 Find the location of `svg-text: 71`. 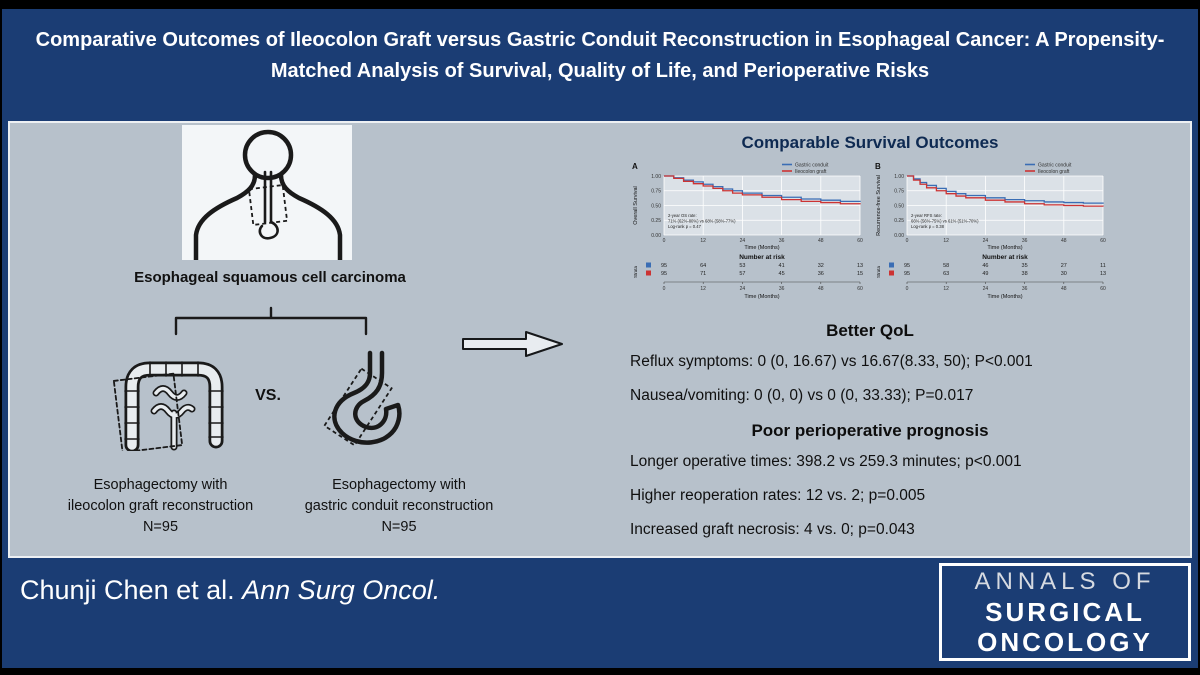

svg-text: 71 is located at coordinates (703, 274).